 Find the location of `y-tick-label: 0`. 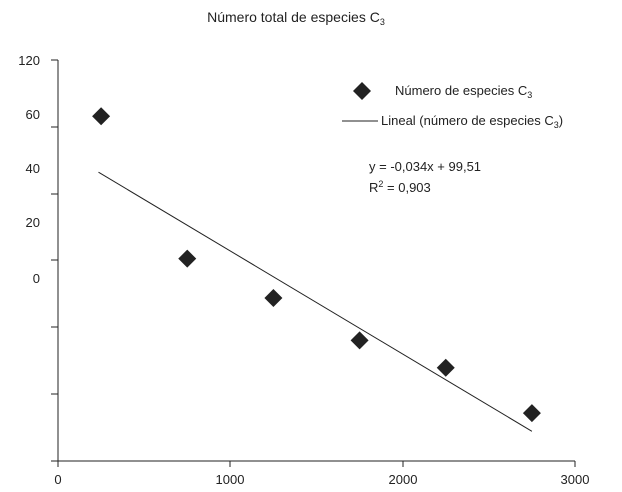

y-tick-label: 0 is located at coordinates (36, 278).